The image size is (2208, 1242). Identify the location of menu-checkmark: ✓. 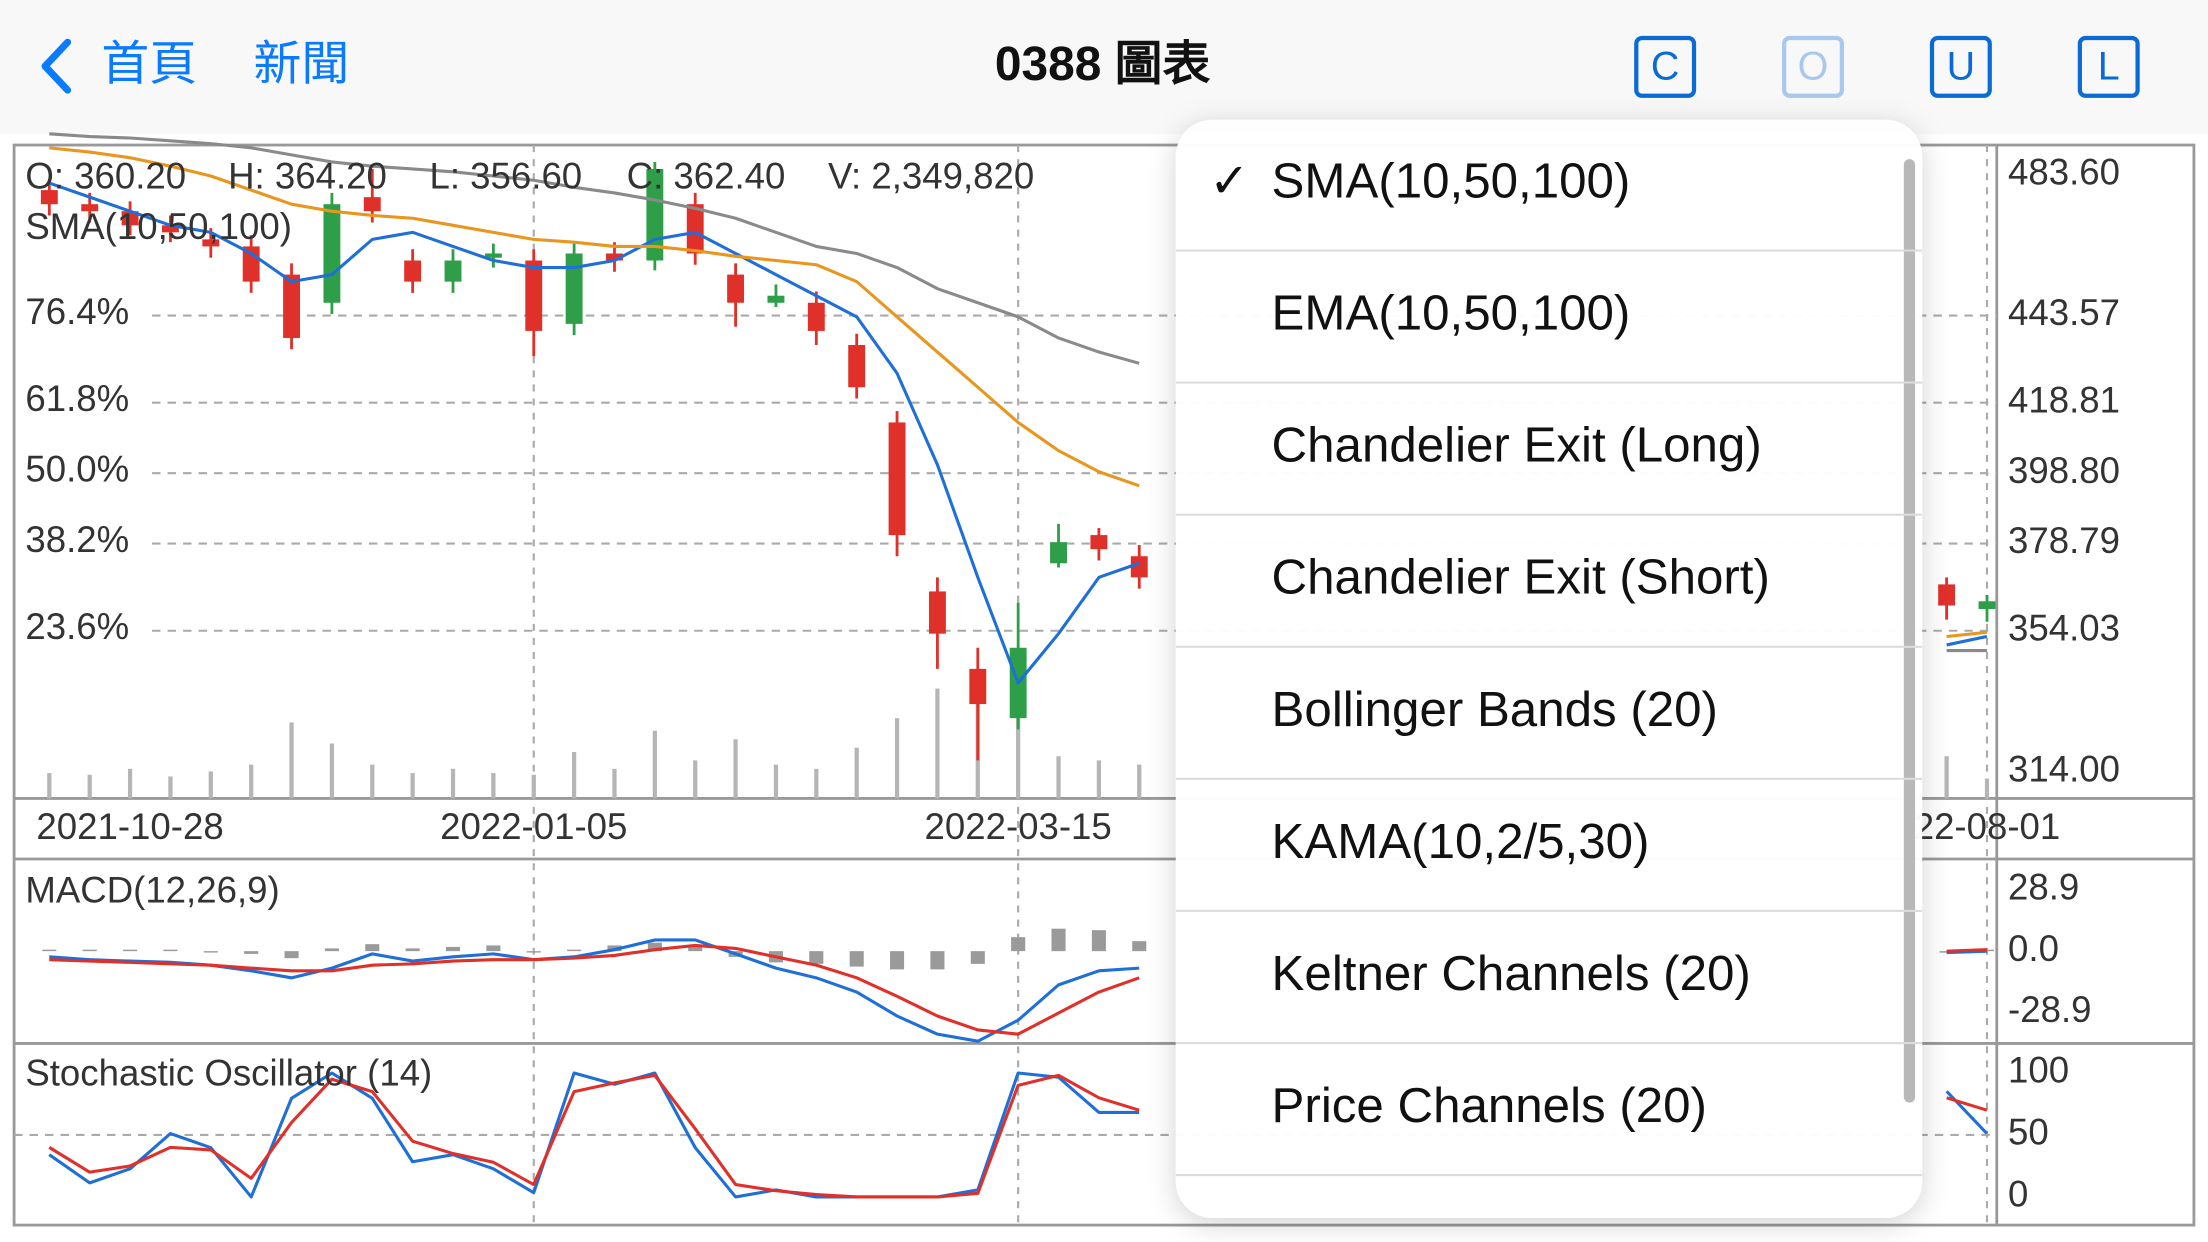
(1229, 181).